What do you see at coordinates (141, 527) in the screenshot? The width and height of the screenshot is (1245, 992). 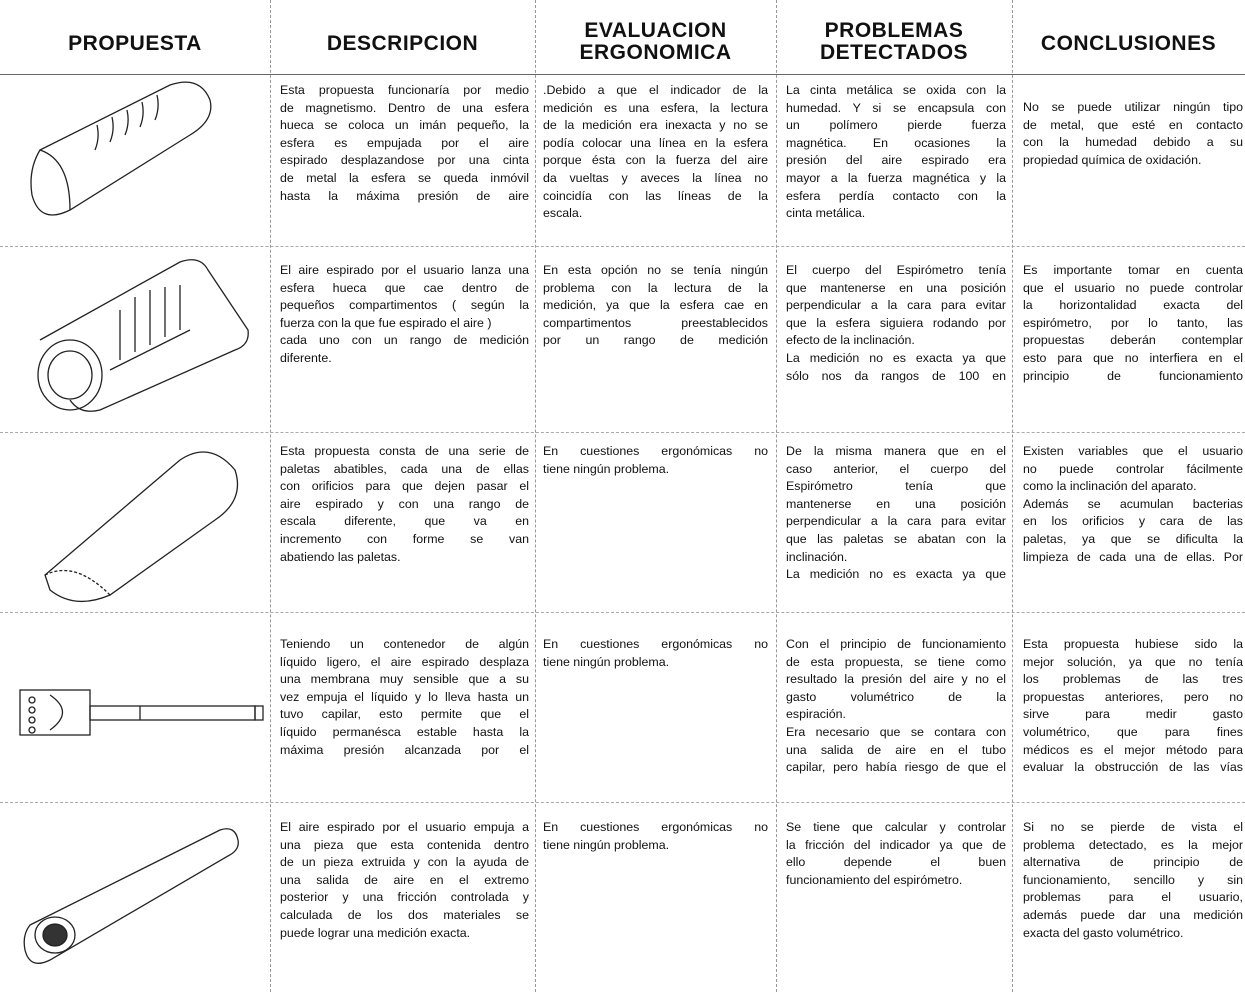 I see `sketch-paddles` at bounding box center [141, 527].